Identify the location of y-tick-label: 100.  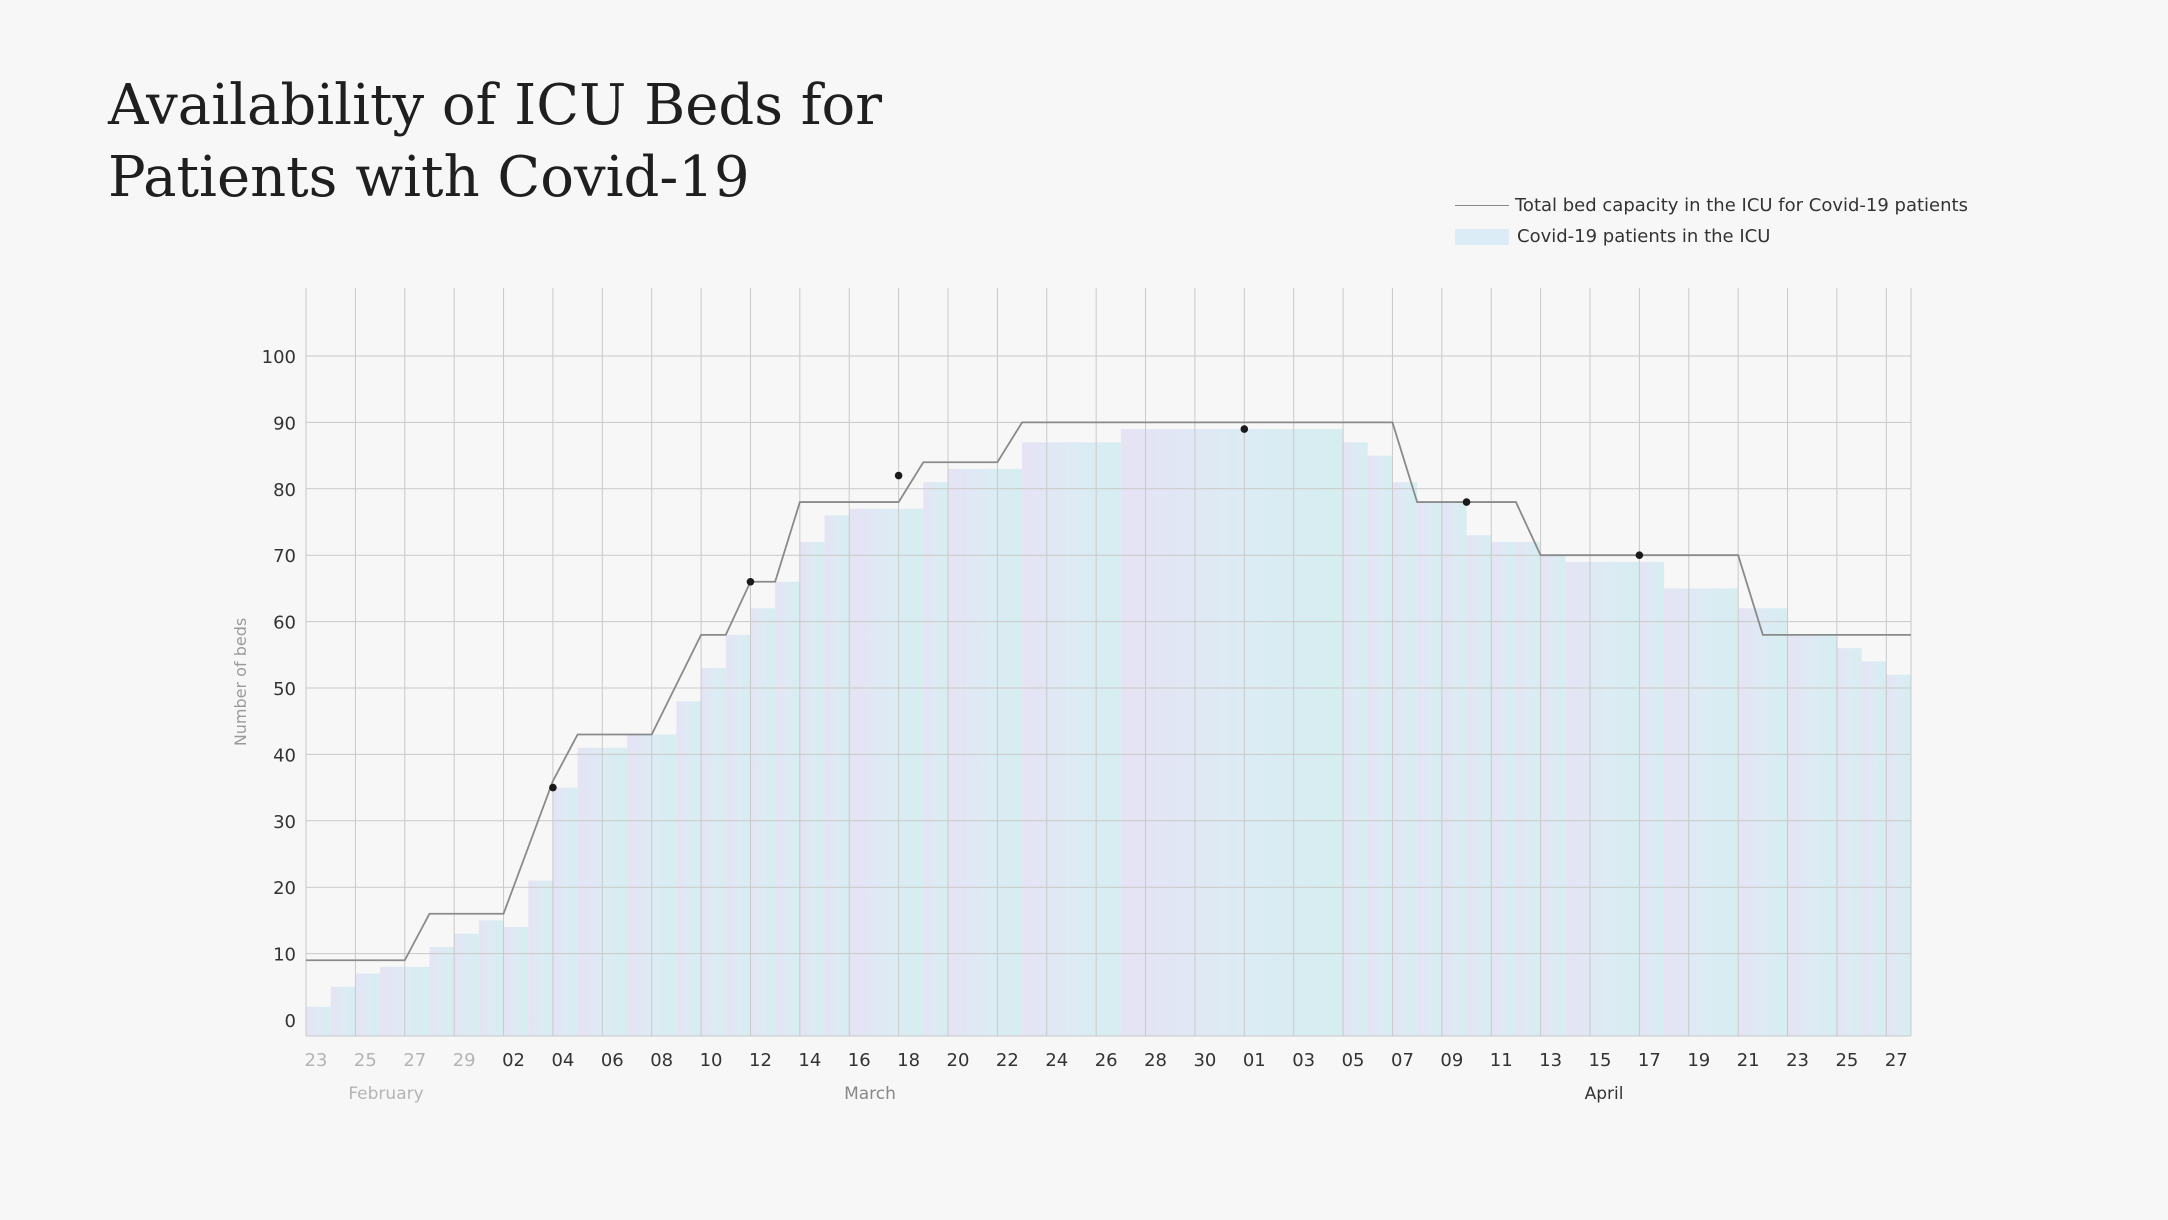
(279, 357).